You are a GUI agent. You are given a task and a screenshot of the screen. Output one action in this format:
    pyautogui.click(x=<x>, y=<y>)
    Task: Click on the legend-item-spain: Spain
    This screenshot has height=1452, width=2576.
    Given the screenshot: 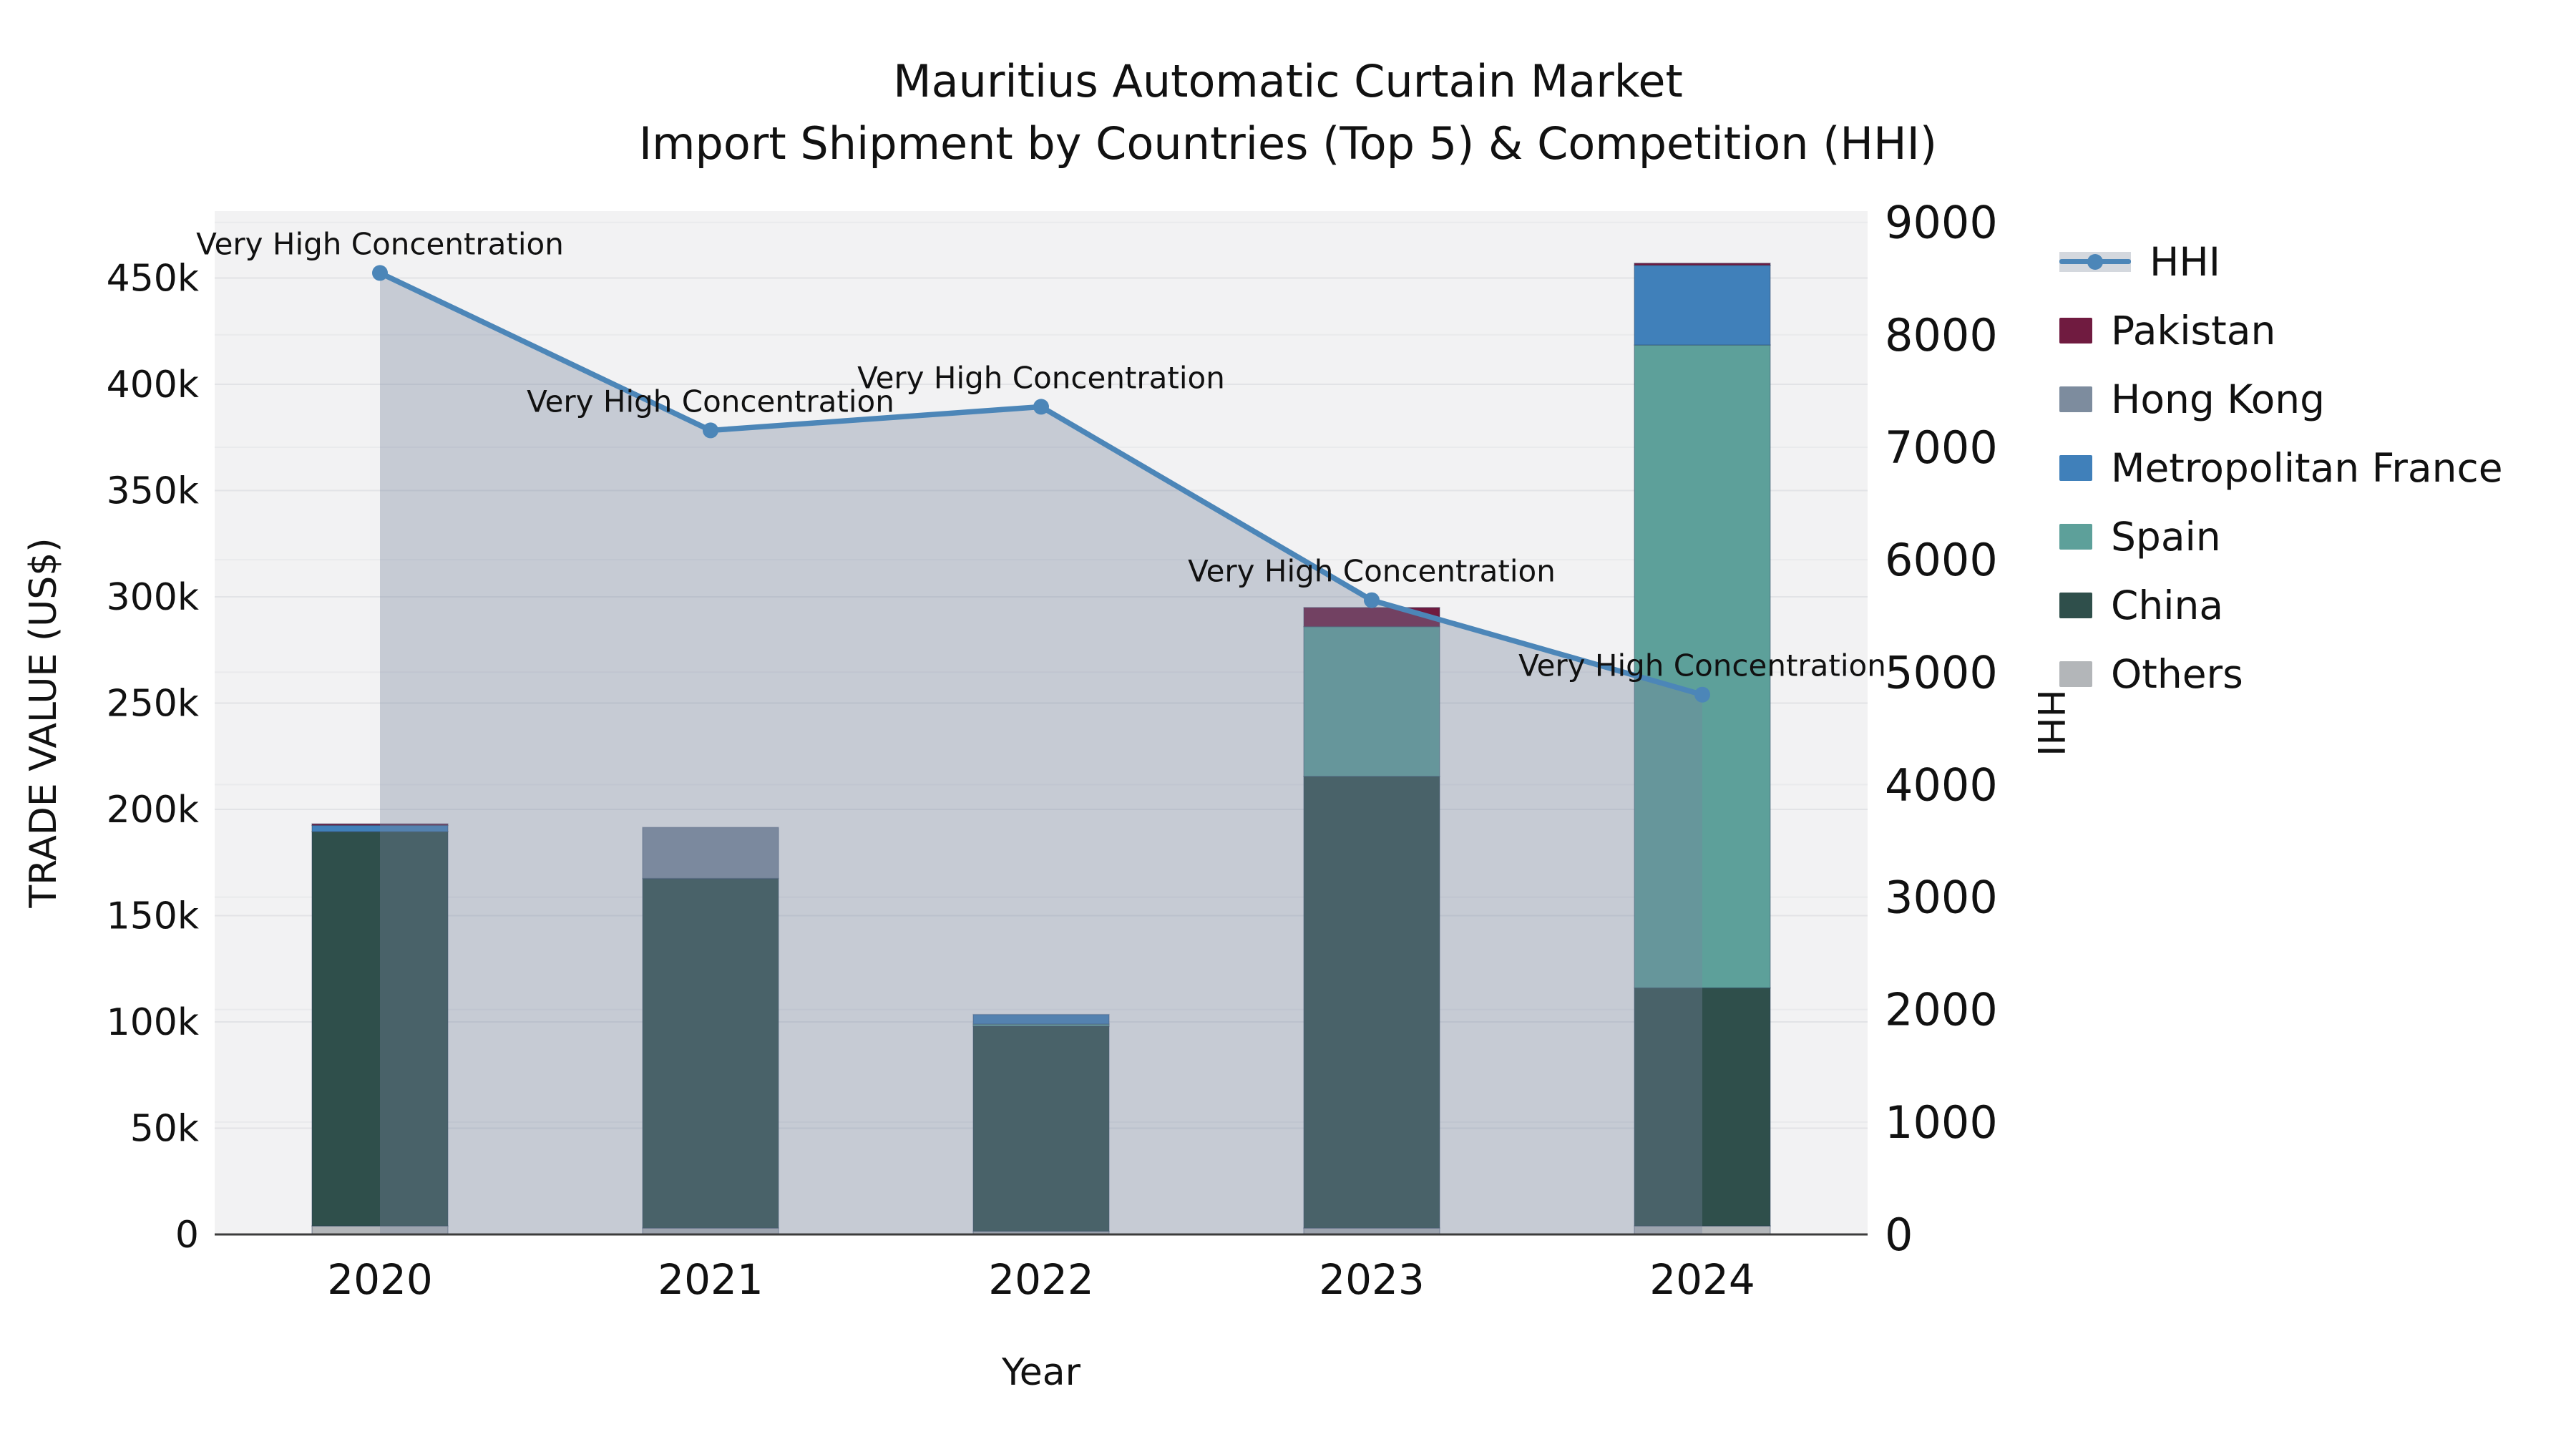 What is the action you would take?
    pyautogui.click(x=2281, y=536)
    